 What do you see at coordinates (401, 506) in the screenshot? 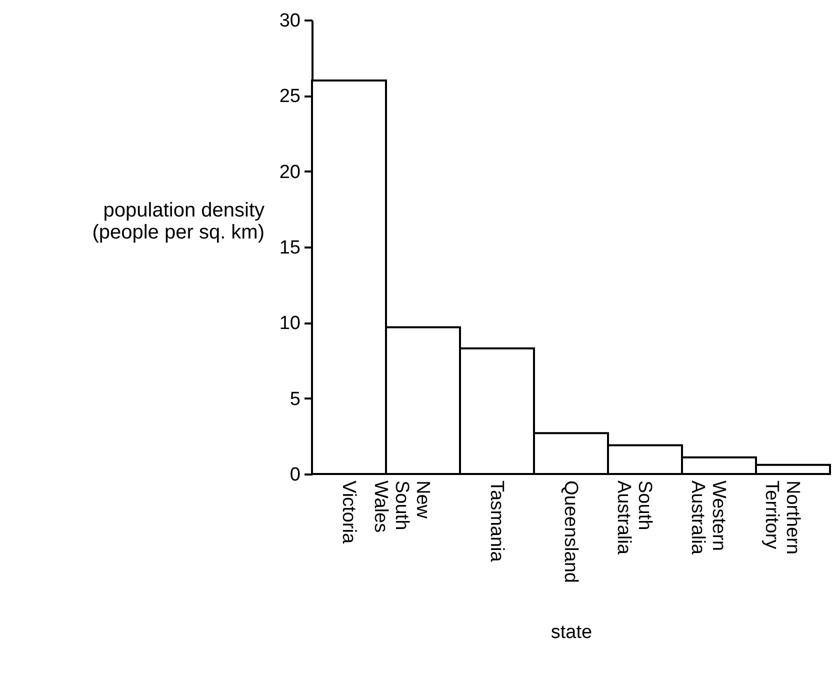
I see `x-tick-label: New South Wales` at bounding box center [401, 506].